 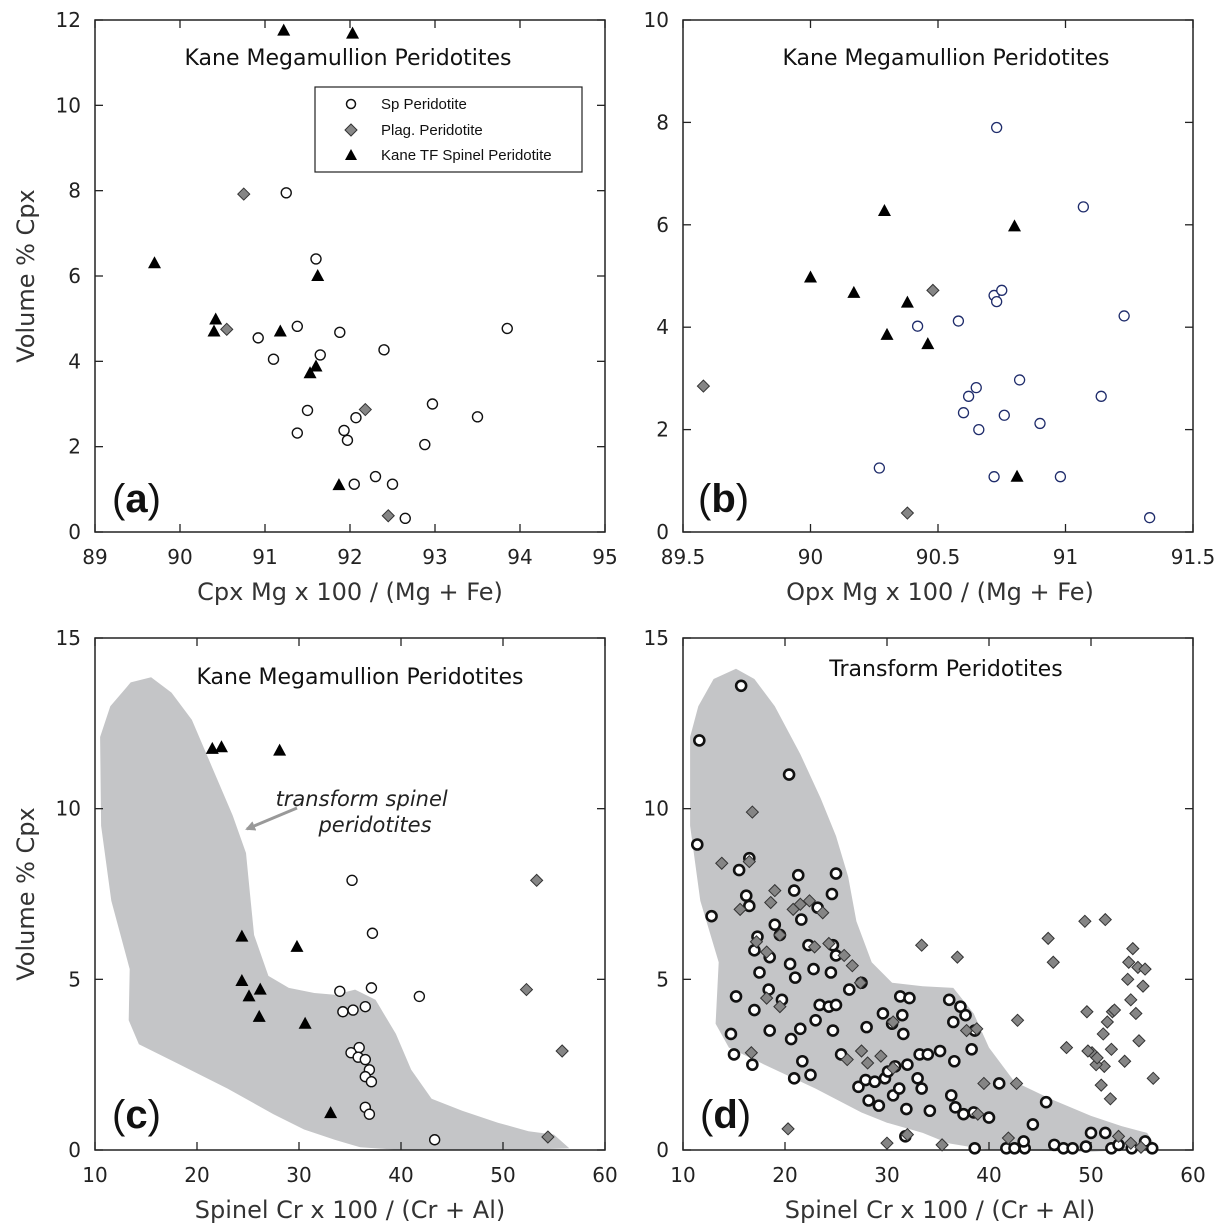 I want to click on panel-c-letter-close: ), so click(x=154, y=1115).